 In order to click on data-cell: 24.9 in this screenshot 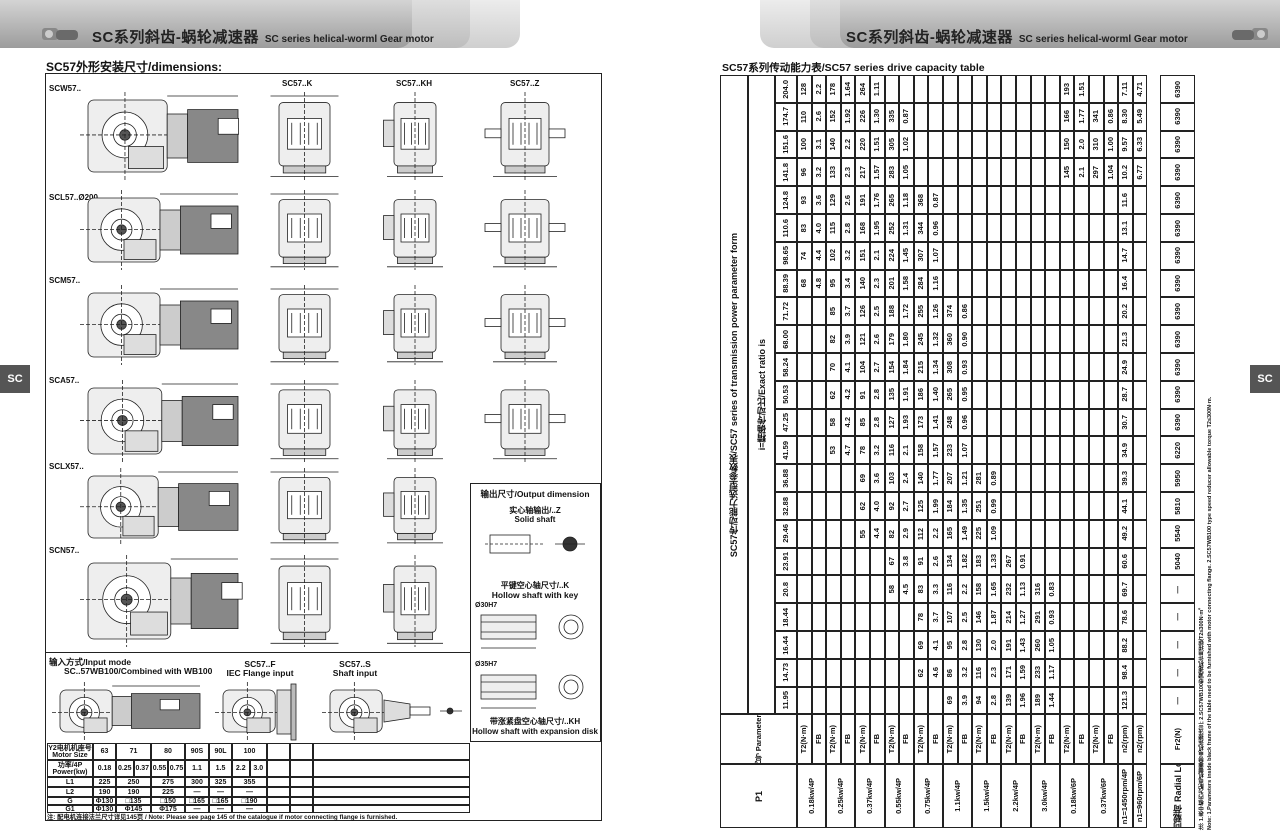, I will do `click(1125, 367)`.